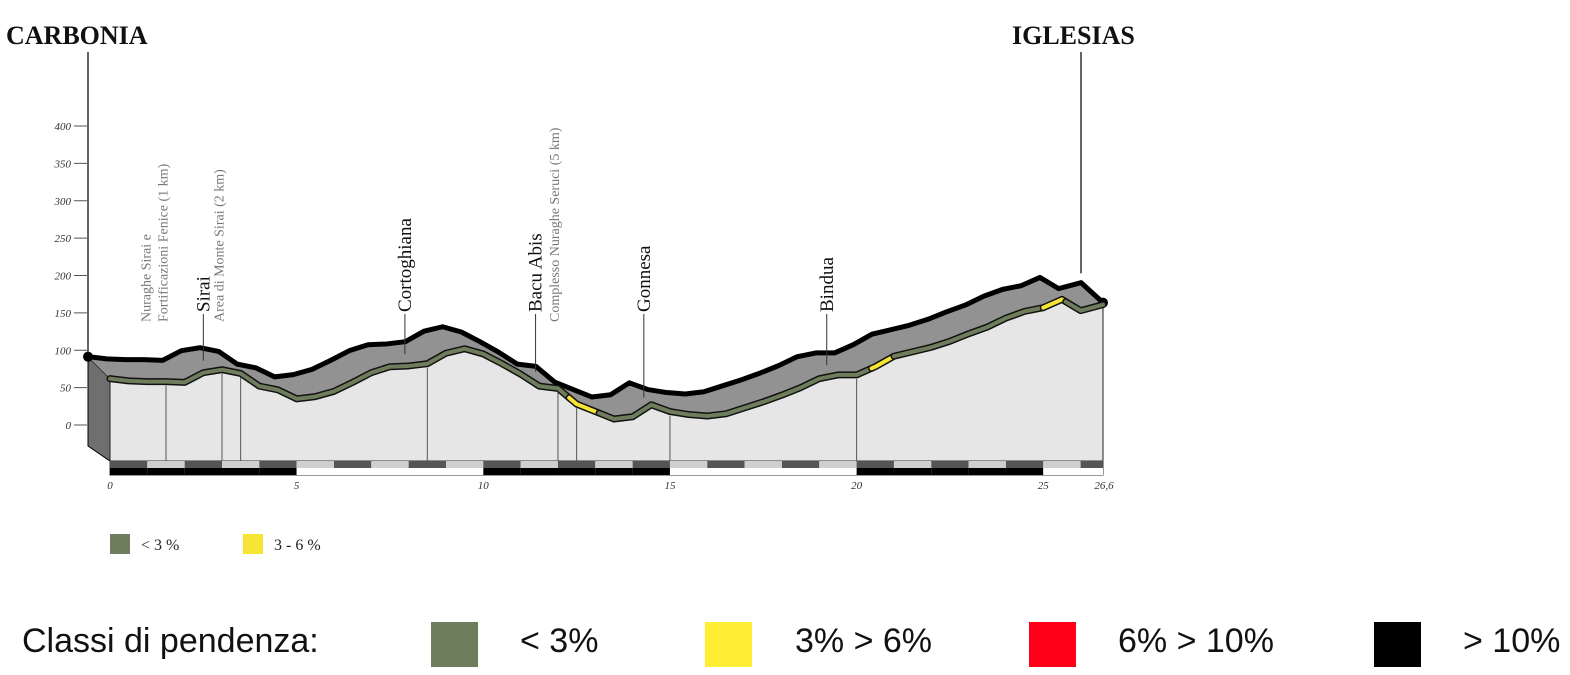 The height and width of the screenshot is (675, 1570). What do you see at coordinates (88, 356) in the screenshot?
I see `profile-start-dot` at bounding box center [88, 356].